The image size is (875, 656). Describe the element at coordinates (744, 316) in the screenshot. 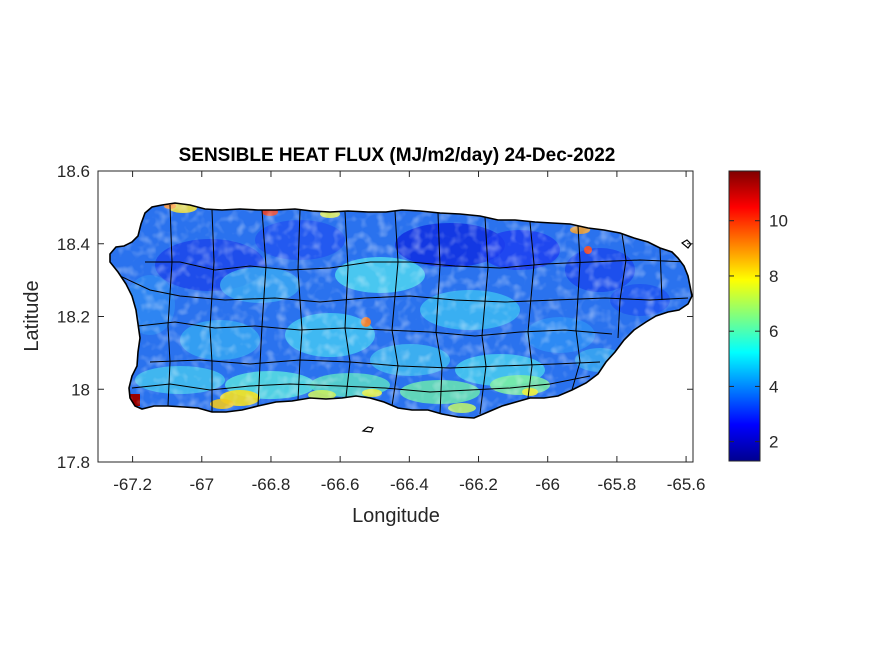

I see `colorbar` at that location.